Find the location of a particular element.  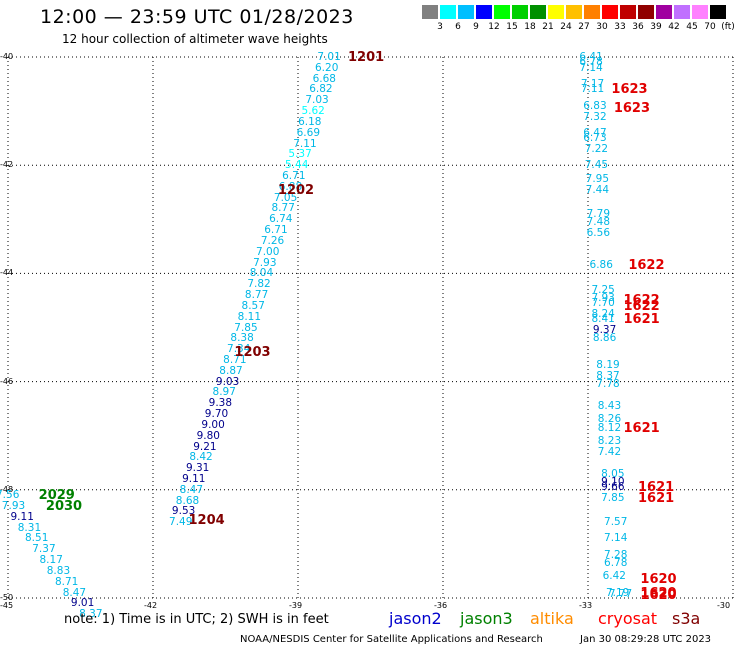

legend-entry: jason2 is located at coordinates (415, 618).